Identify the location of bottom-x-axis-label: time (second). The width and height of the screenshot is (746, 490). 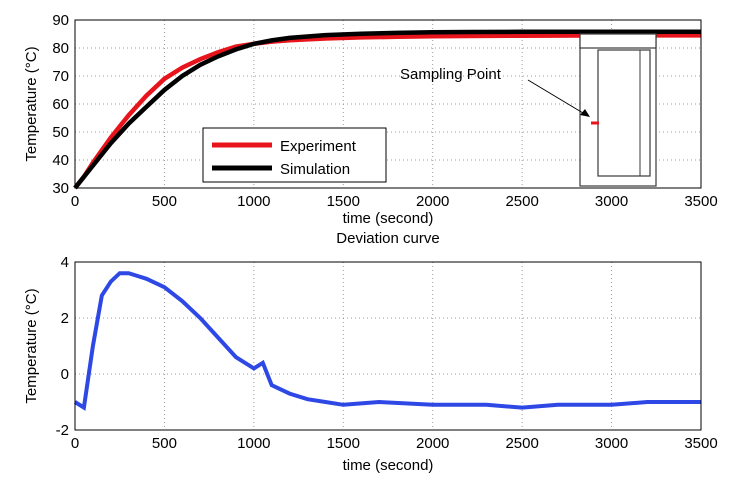
(388, 465).